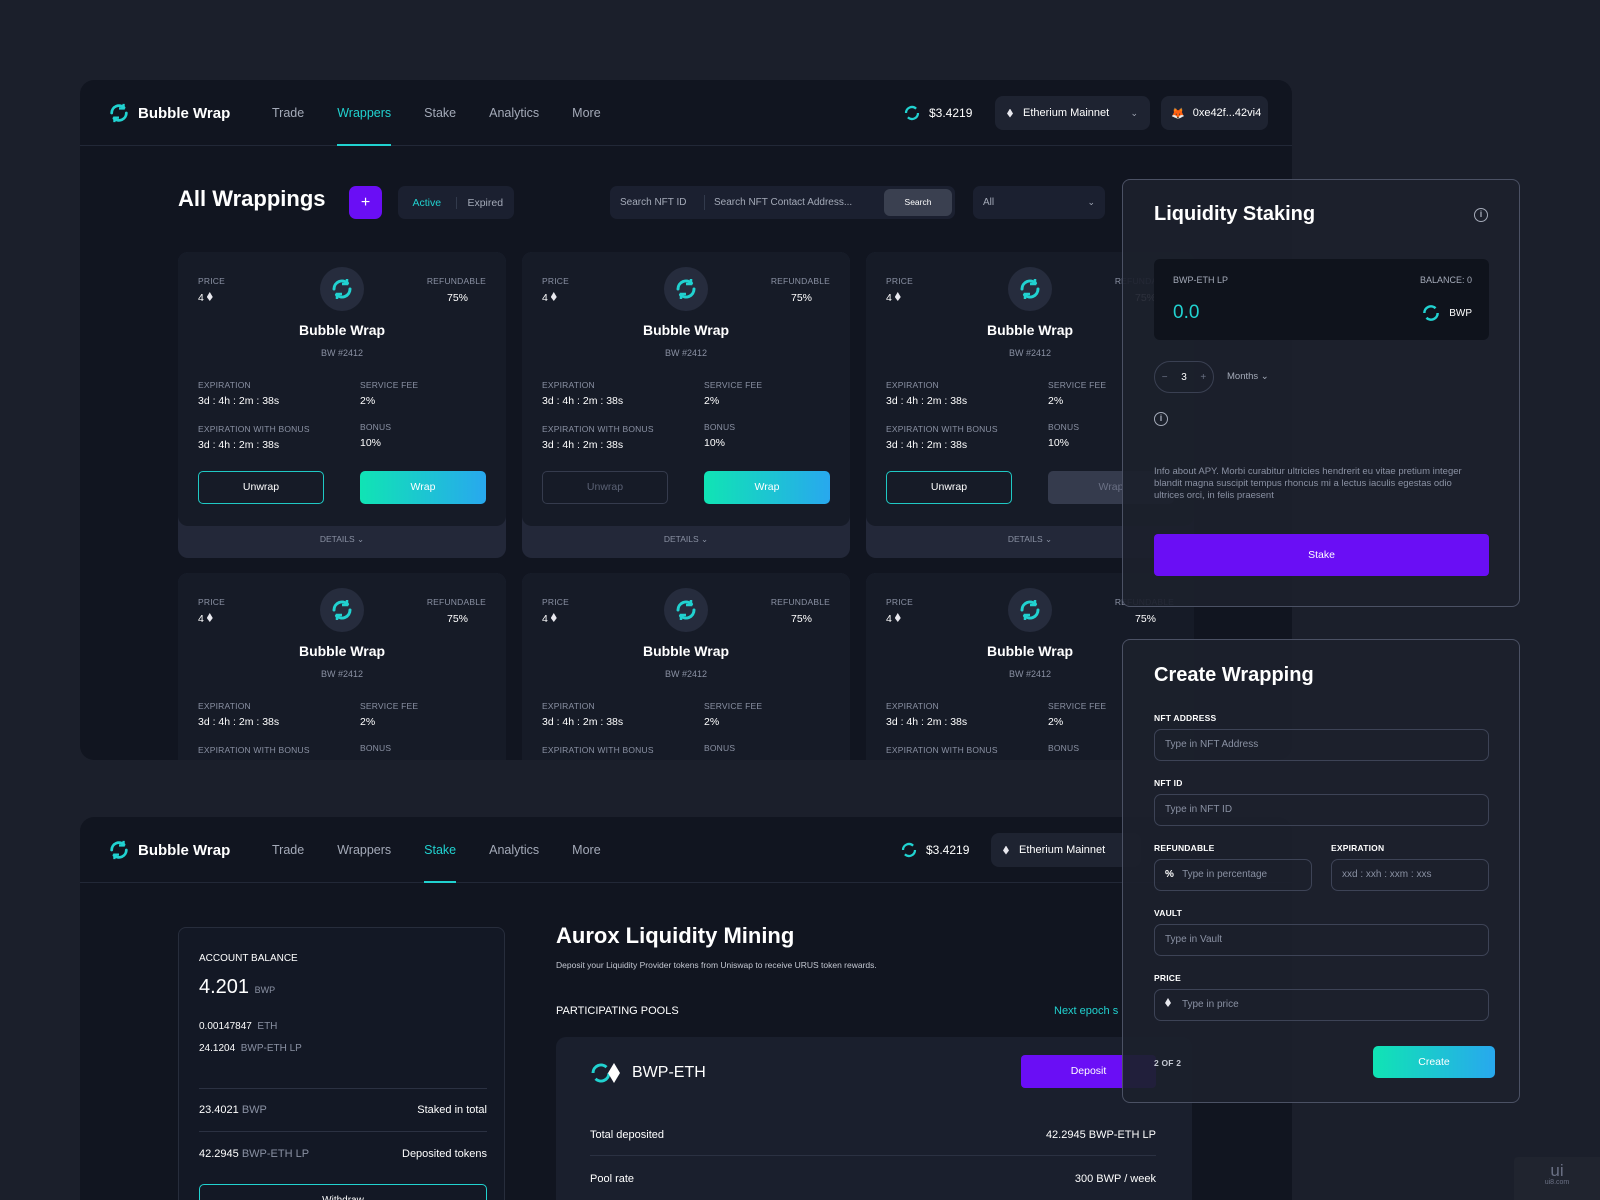  I want to click on expiration-label: EXPIRATION, so click(224, 706).